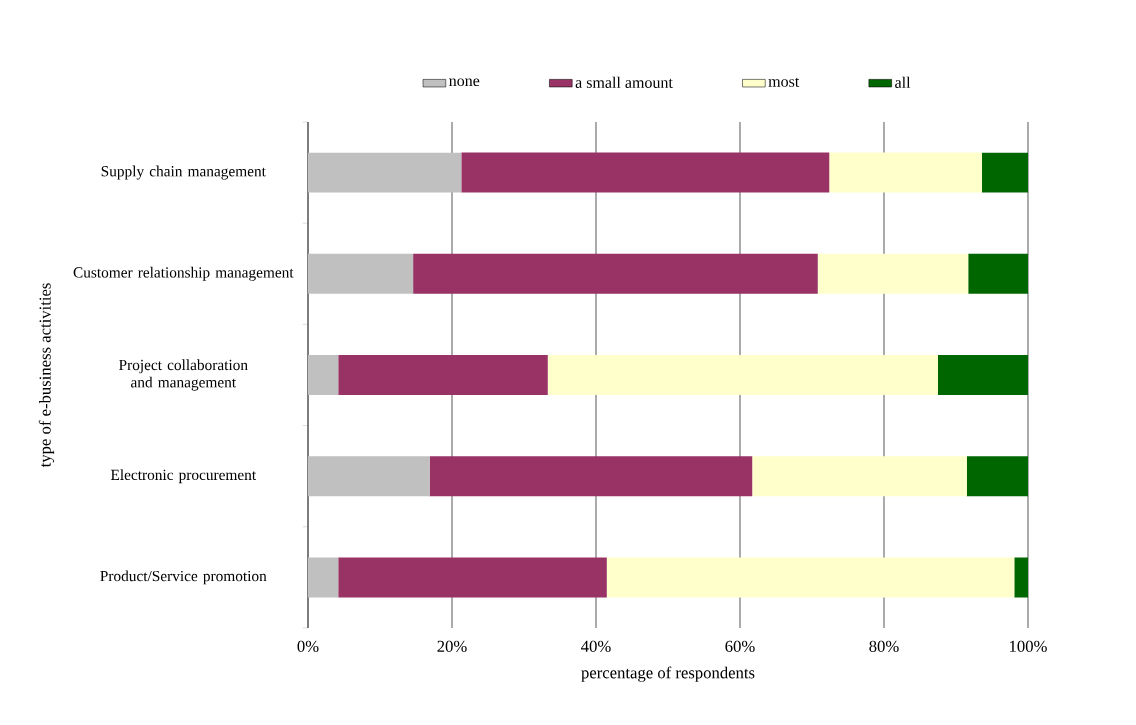 The height and width of the screenshot is (725, 1136). What do you see at coordinates (740, 646) in the screenshot?
I see `x-tick-label: 60%` at bounding box center [740, 646].